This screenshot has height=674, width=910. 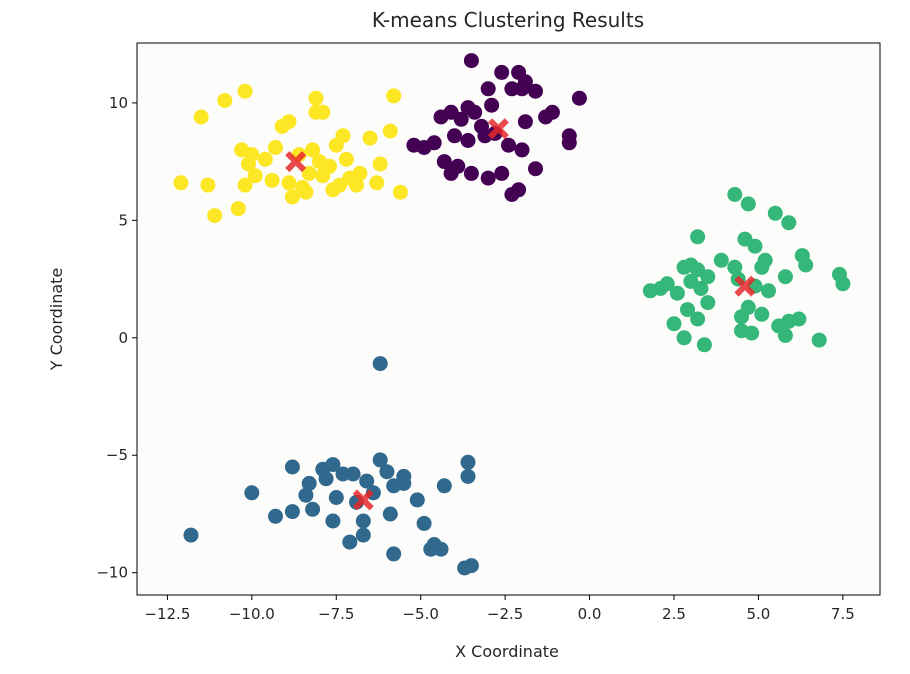 What do you see at coordinates (508, 20) in the screenshot?
I see `chart-title: K-means Clustering Results` at bounding box center [508, 20].